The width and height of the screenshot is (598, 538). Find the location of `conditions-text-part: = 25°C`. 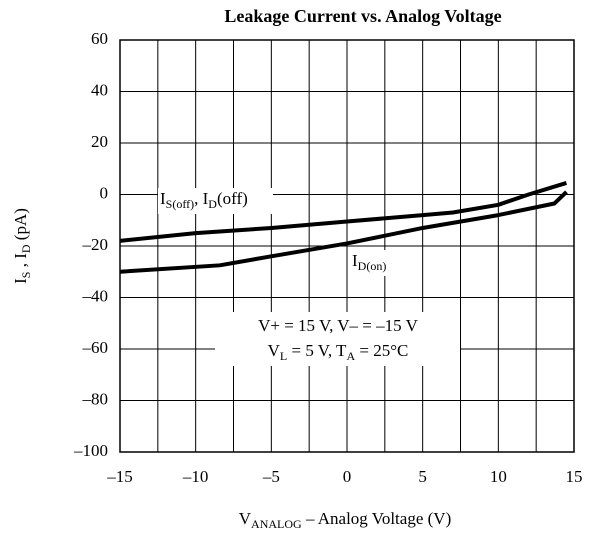

conditions-text-part: = 25°C is located at coordinates (381, 350).